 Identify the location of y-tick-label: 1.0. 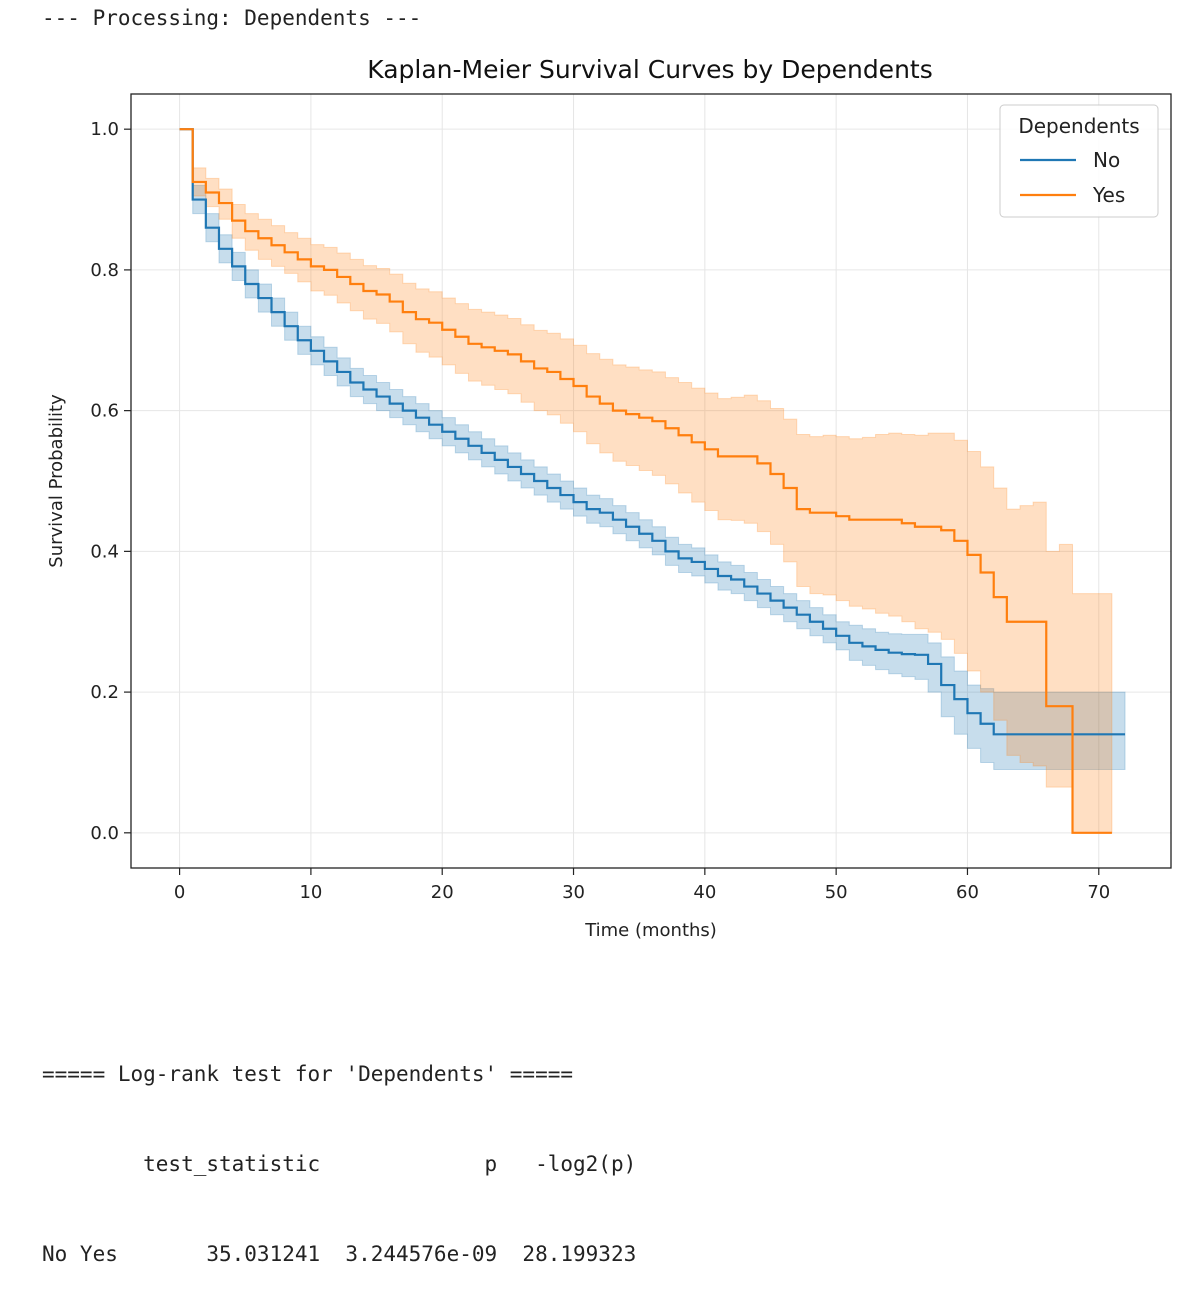
(104, 129).